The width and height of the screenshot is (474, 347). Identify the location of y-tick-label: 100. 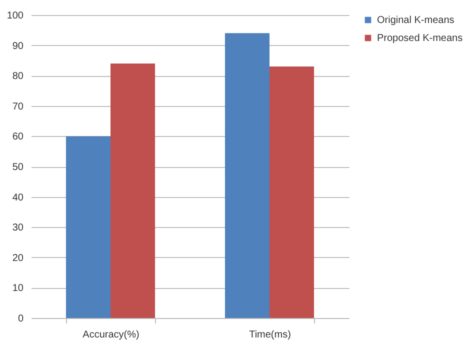
(15, 16).